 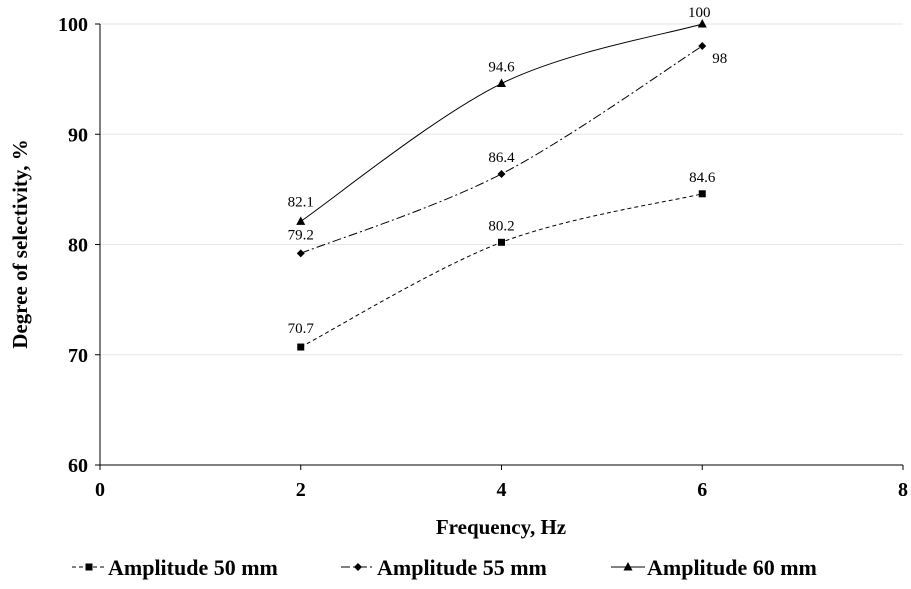 What do you see at coordinates (719, 59) in the screenshot?
I see `series-2-data-label-3: 98` at bounding box center [719, 59].